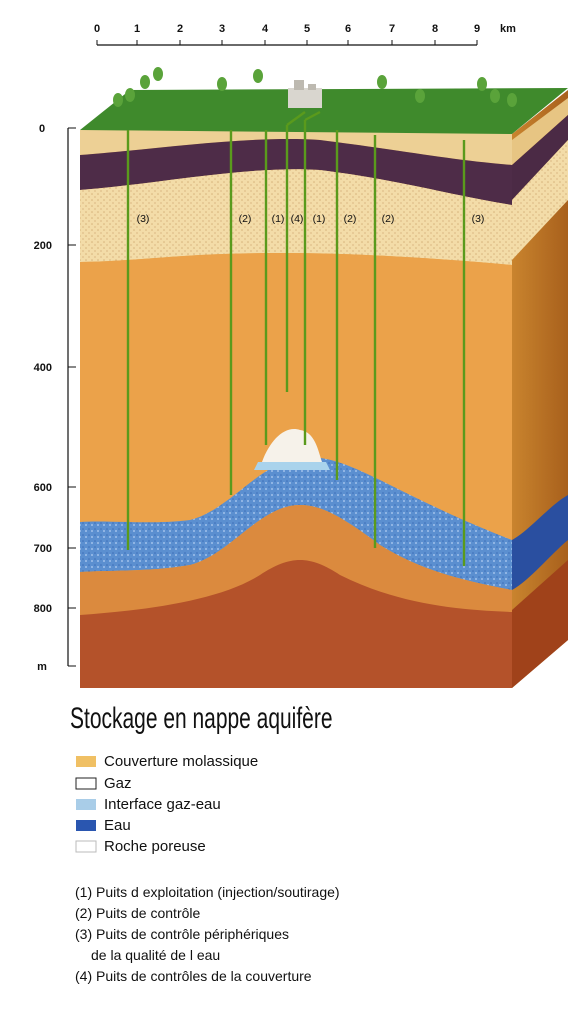 This screenshot has width=569, height=1025. Describe the element at coordinates (348, 29) in the screenshot. I see `km-label: 6` at that location.